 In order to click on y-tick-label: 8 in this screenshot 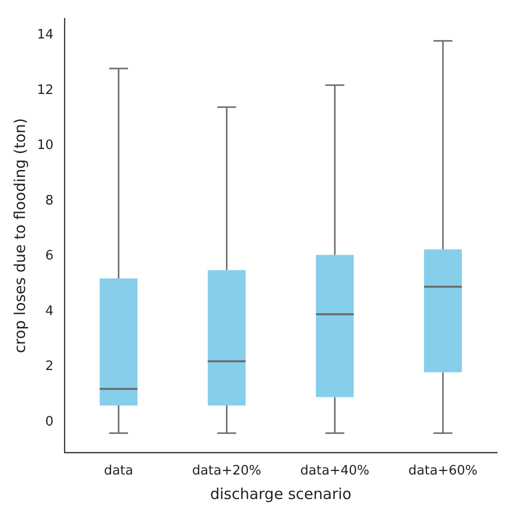, I will do `click(49, 200)`.